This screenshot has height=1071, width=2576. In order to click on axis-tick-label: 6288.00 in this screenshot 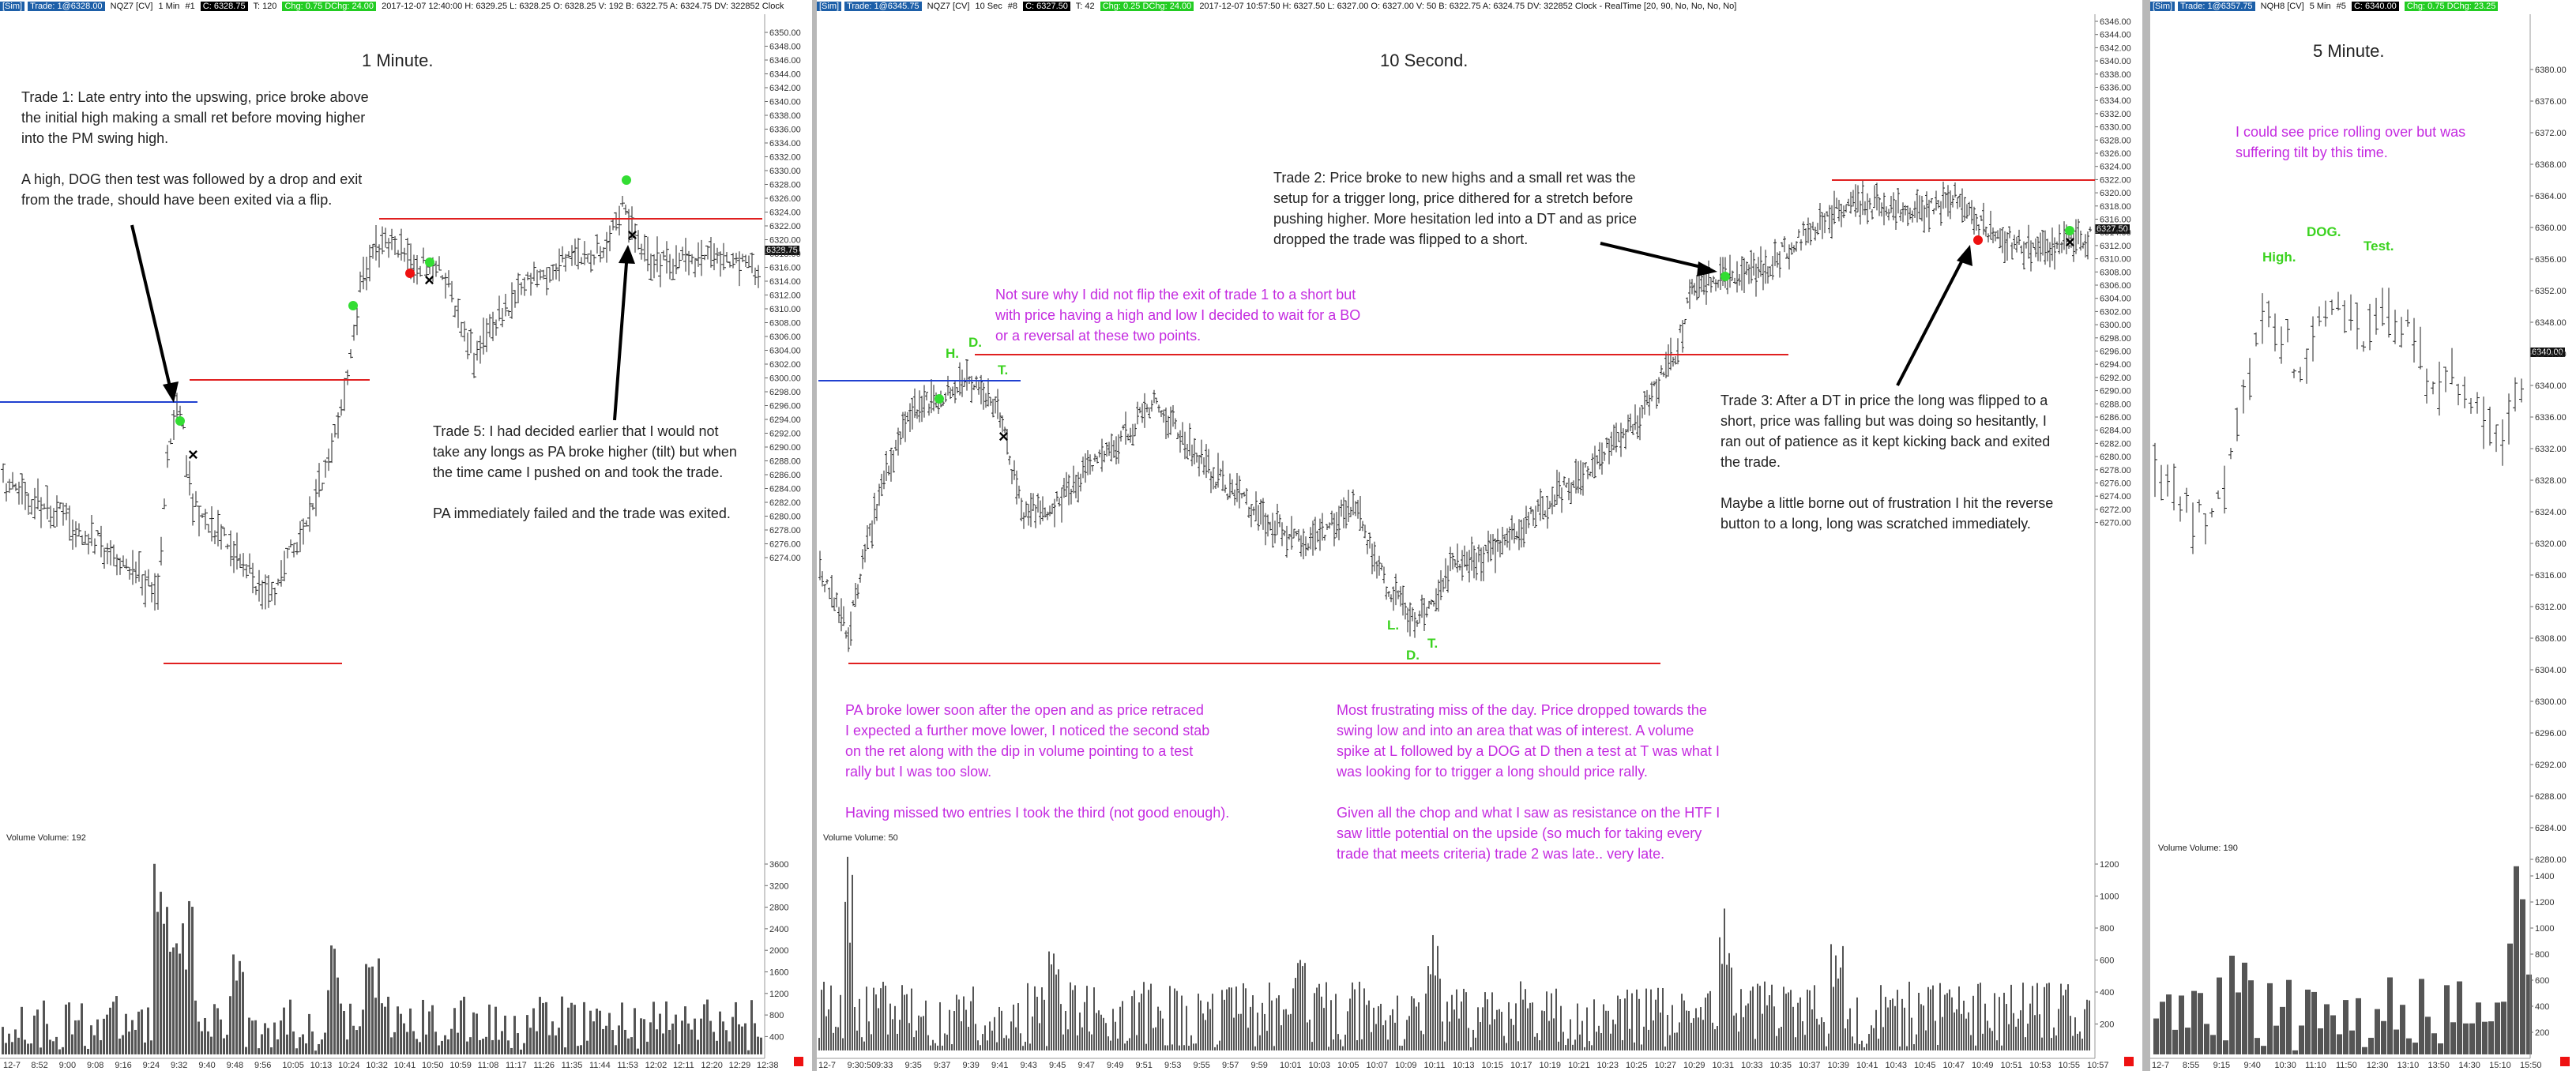, I will do `click(2115, 404)`.